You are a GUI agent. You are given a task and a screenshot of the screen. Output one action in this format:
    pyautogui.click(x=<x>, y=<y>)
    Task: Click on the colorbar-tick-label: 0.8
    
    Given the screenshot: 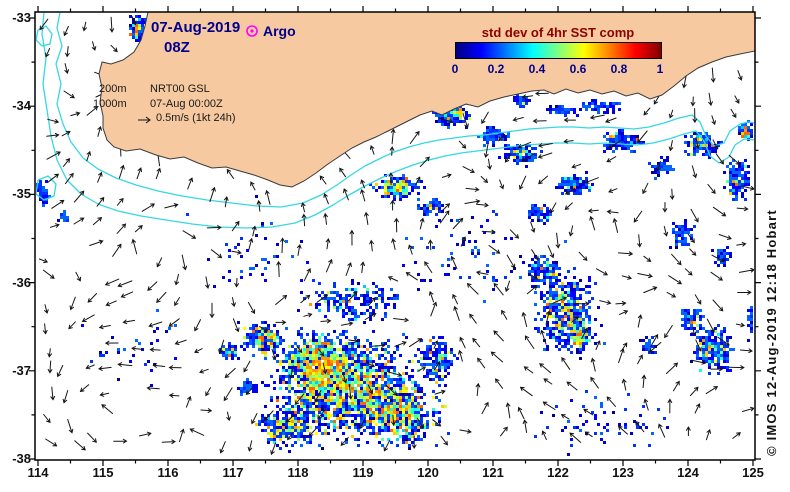 What is the action you would take?
    pyautogui.click(x=619, y=69)
    